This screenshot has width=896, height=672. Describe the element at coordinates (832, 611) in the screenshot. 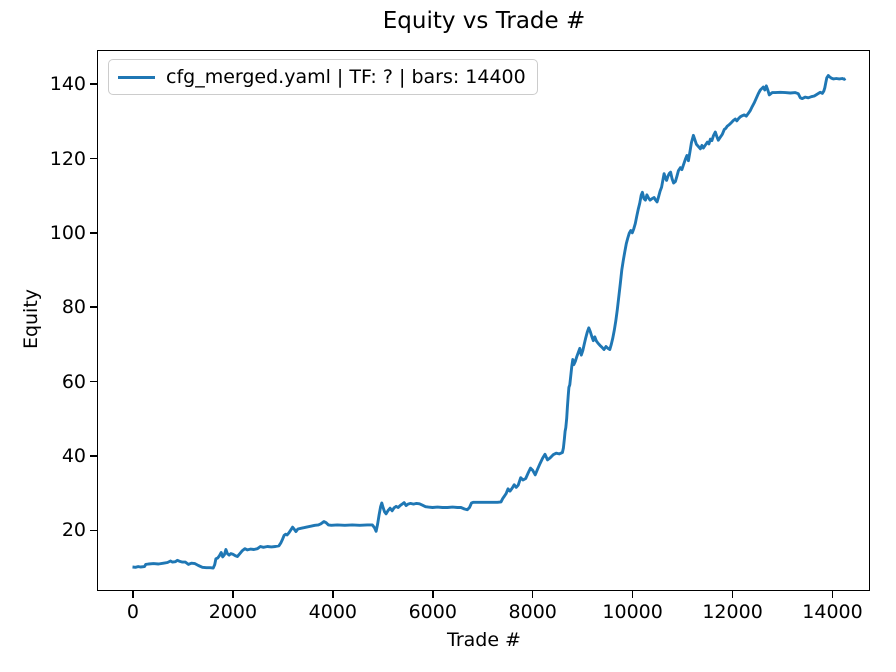

I see `x-tick-label: 14000` at that location.